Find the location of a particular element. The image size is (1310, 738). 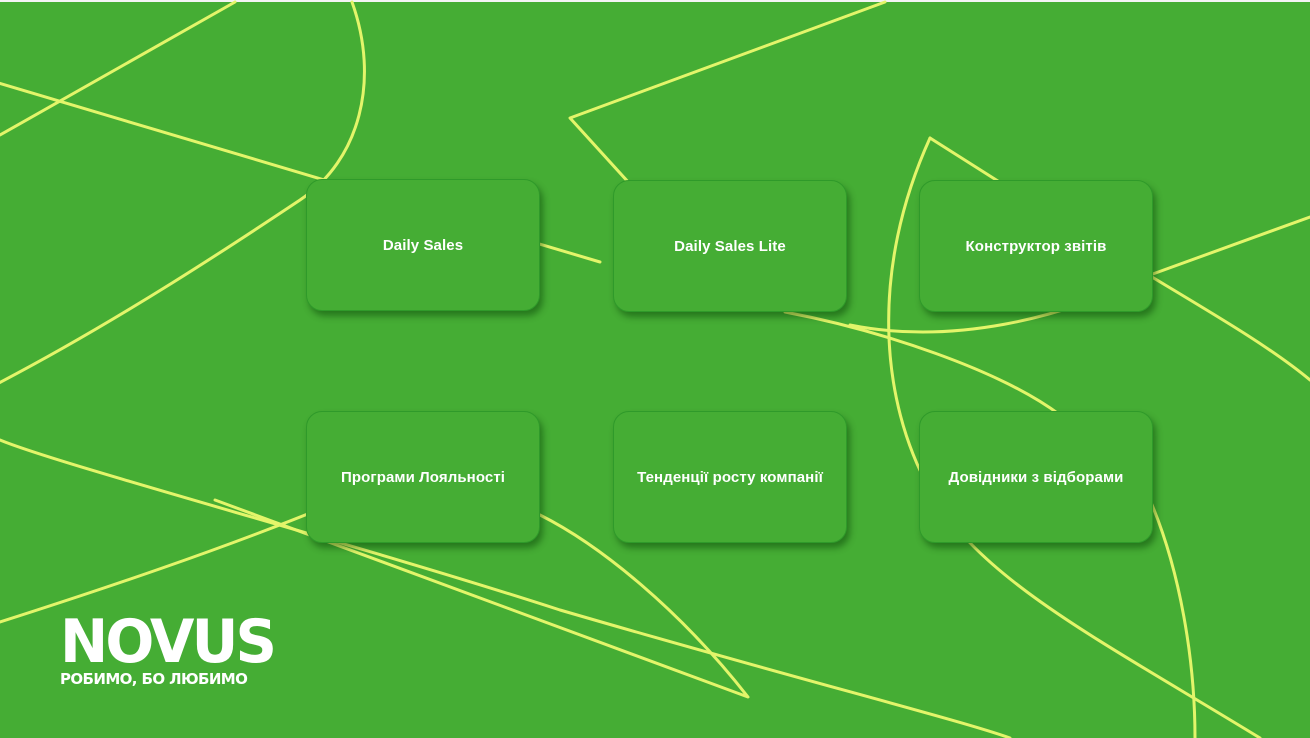

novus-logo: NOVUS РОБИМО, БО ЛЮБИМО is located at coordinates (170, 650).